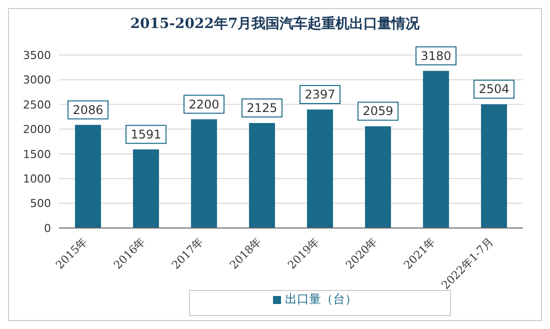 The image size is (550, 329). I want to click on chart-title: 2015-2022年7月我国汽车起重机出口量情况, so click(275, 24).